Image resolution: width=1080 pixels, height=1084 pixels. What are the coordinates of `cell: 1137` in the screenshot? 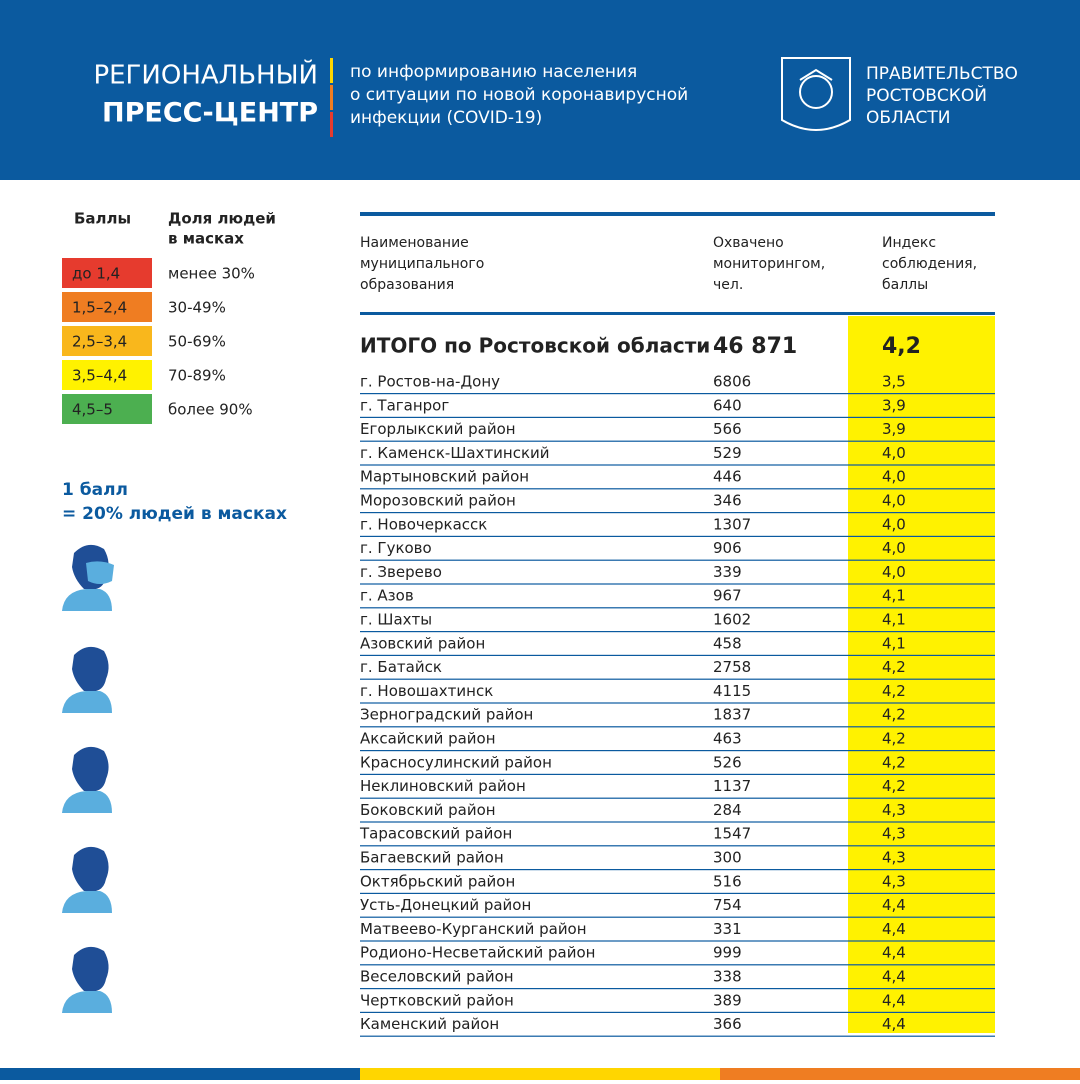 It's located at (732, 786).